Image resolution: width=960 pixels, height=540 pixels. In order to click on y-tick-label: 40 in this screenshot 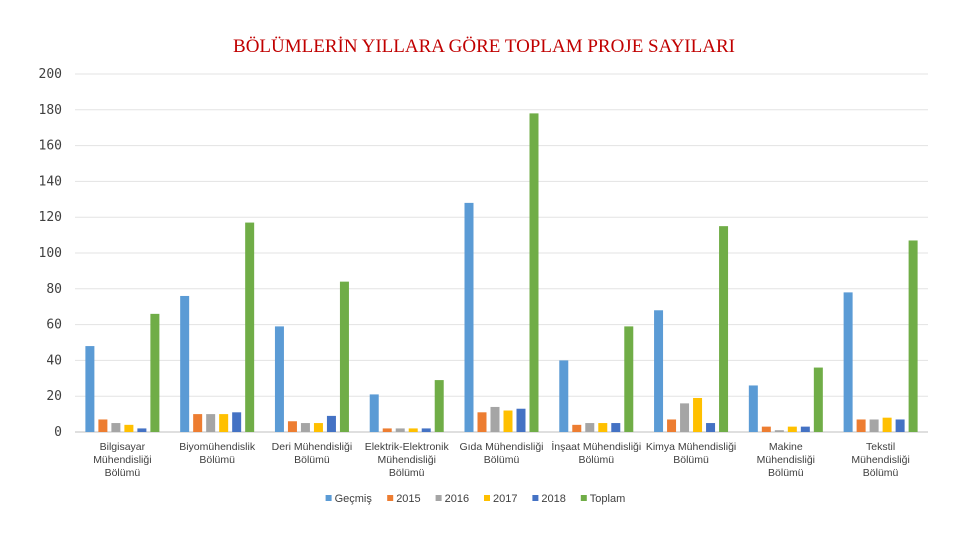, I will do `click(54, 360)`.